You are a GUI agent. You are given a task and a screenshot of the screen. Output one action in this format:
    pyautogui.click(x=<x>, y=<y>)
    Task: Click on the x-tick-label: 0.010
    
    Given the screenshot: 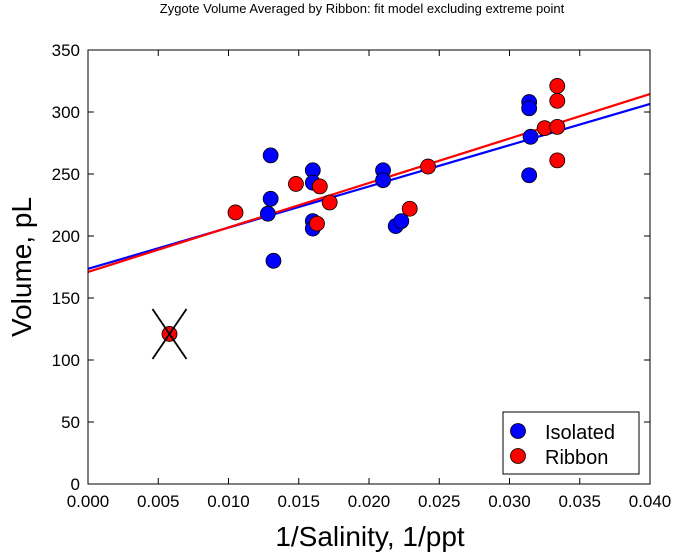 What is the action you would take?
    pyautogui.click(x=228, y=501)
    